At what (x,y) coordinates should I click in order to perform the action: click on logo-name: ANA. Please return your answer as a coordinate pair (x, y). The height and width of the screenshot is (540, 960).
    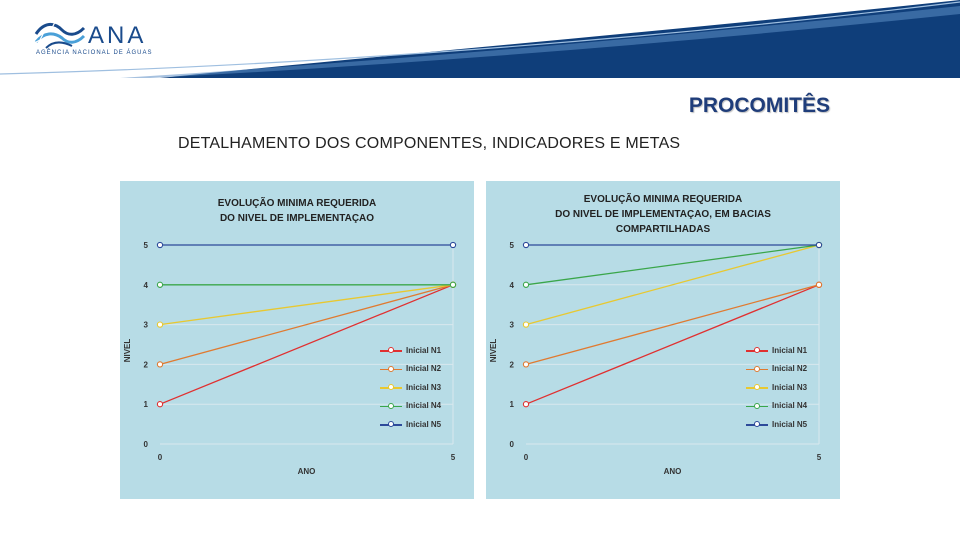
    Looking at the image, I should click on (117, 35).